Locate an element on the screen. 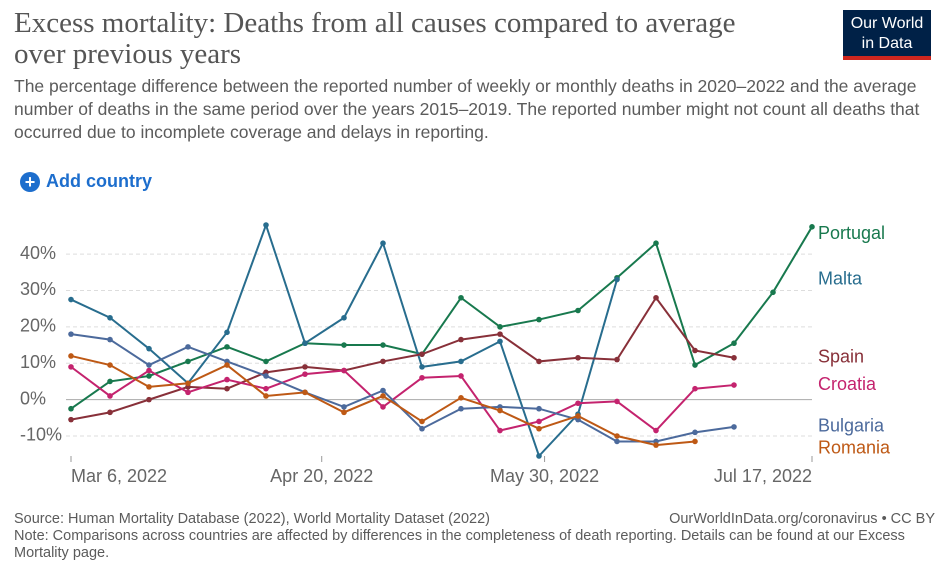  x-tick-label: Apr 20, 2022 is located at coordinates (321, 476).